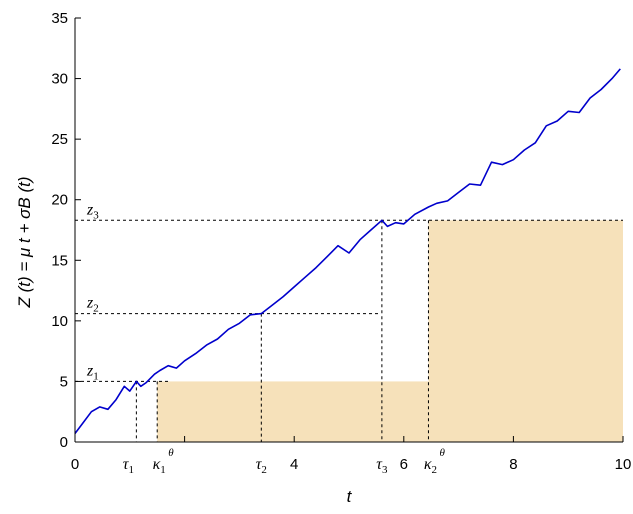  I want to click on y-tick-label-15: 15, so click(59, 260).